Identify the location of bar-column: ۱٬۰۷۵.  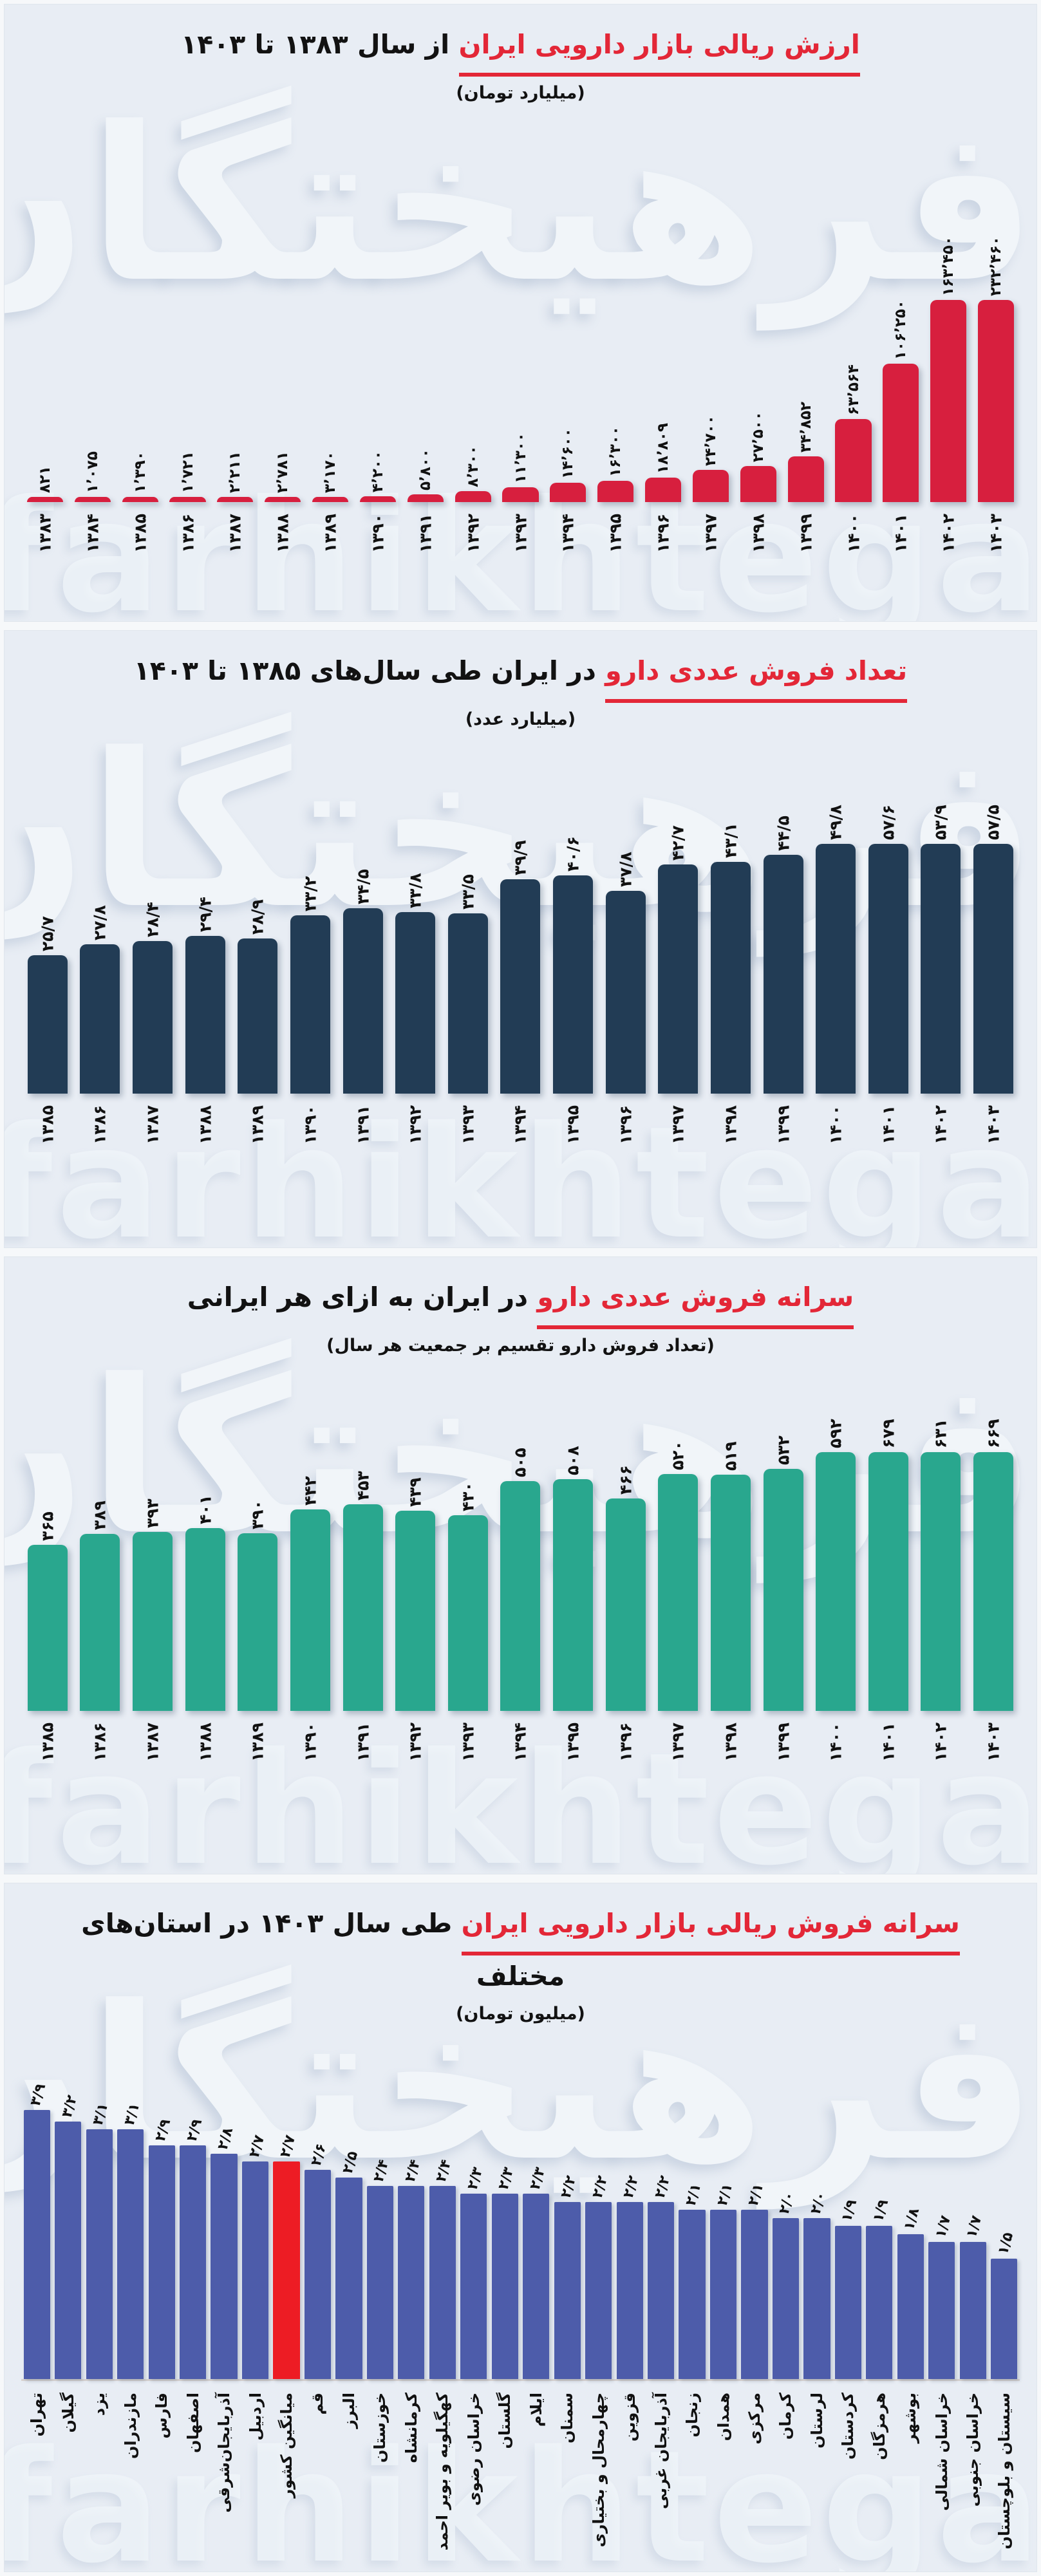
(93, 351).